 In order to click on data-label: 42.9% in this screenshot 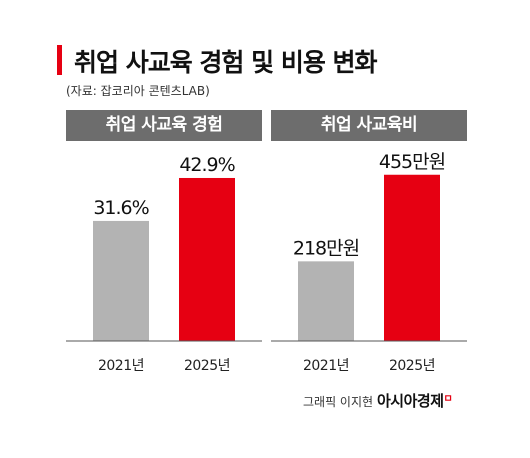, I will do `click(206, 165)`.